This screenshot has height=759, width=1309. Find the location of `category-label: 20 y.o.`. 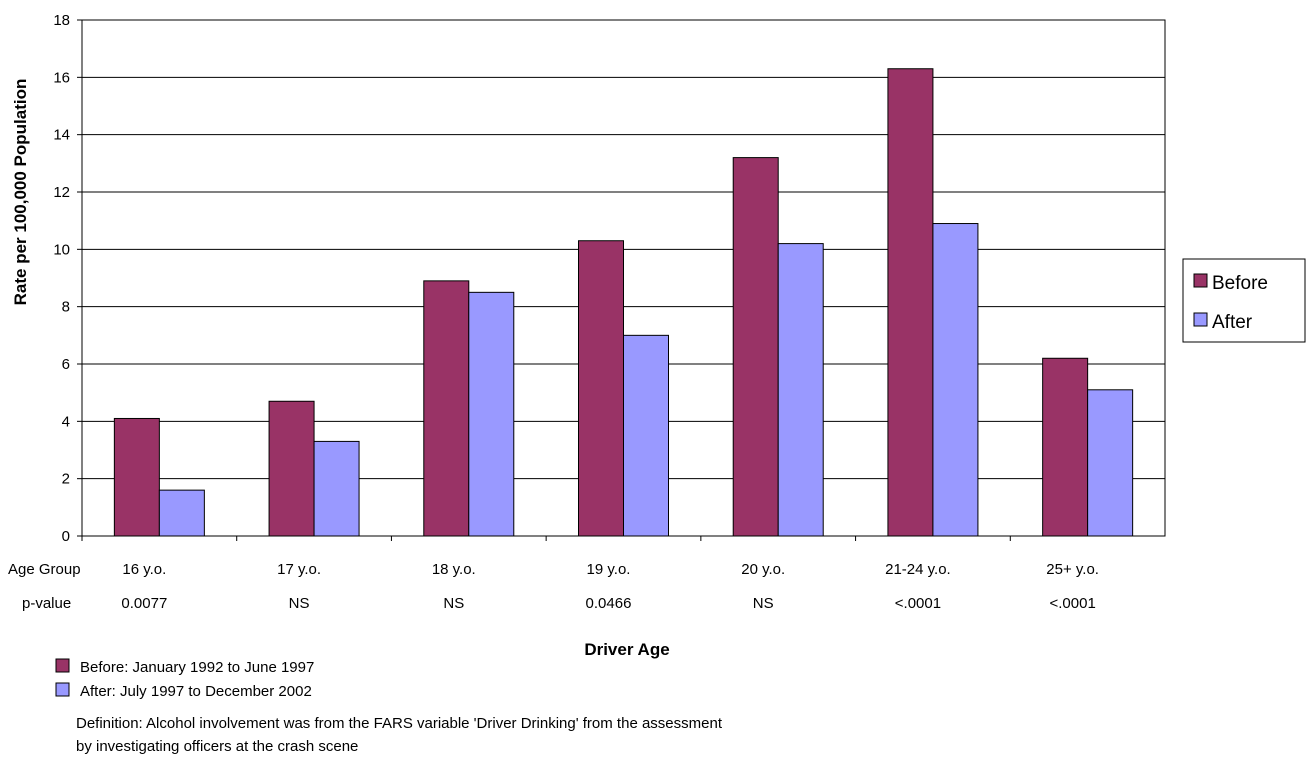

category-label: 20 y.o. is located at coordinates (763, 569).